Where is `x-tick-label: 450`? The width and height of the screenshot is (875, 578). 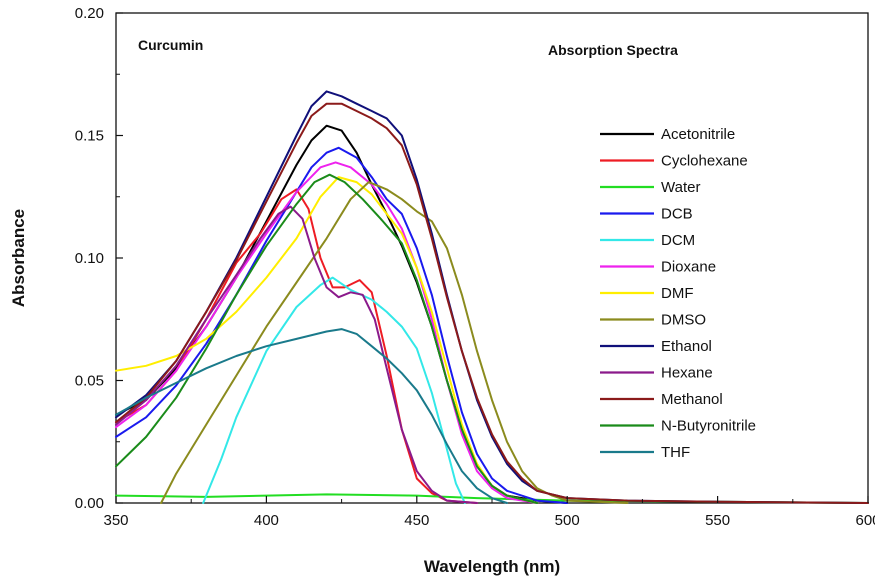
x-tick-label: 450 is located at coordinates (416, 520).